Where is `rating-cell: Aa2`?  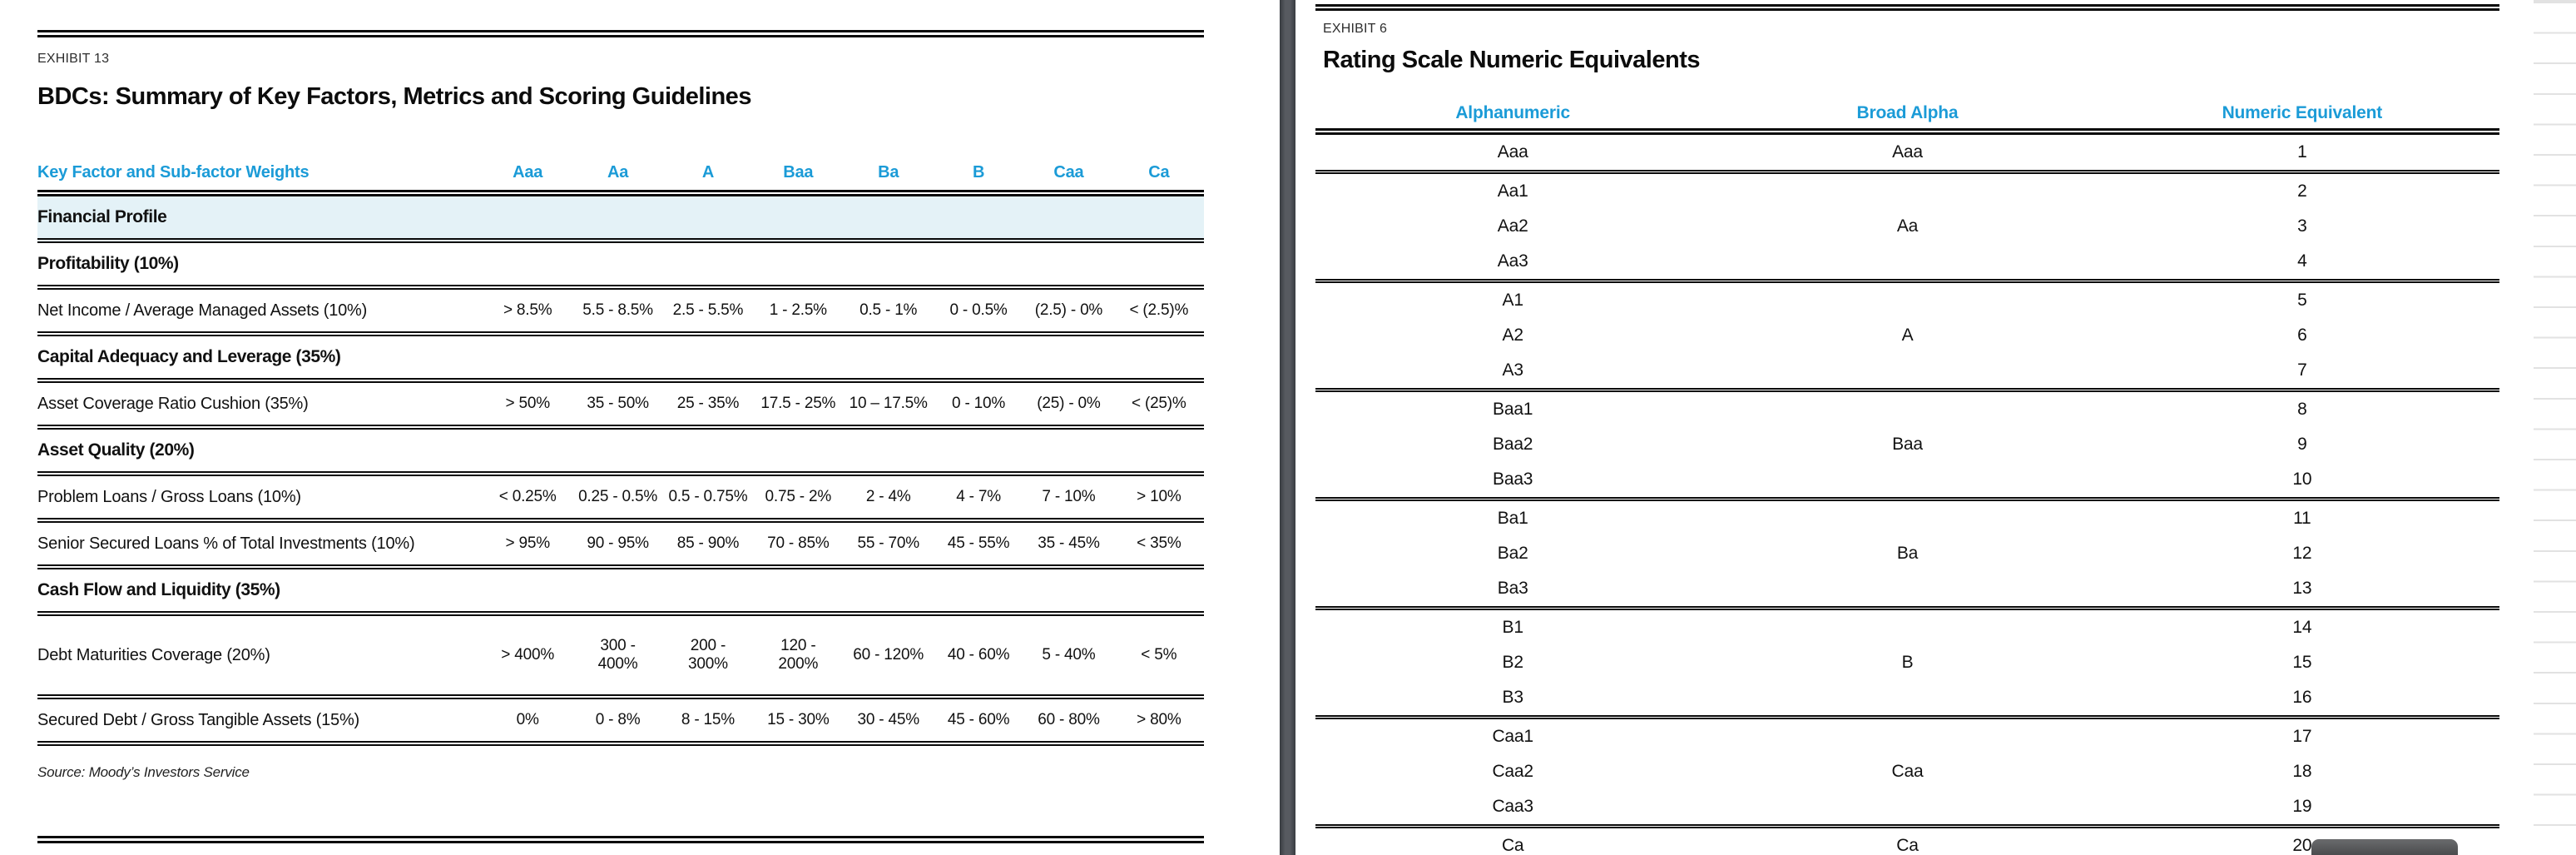
rating-cell: Aa2 is located at coordinates (1513, 226).